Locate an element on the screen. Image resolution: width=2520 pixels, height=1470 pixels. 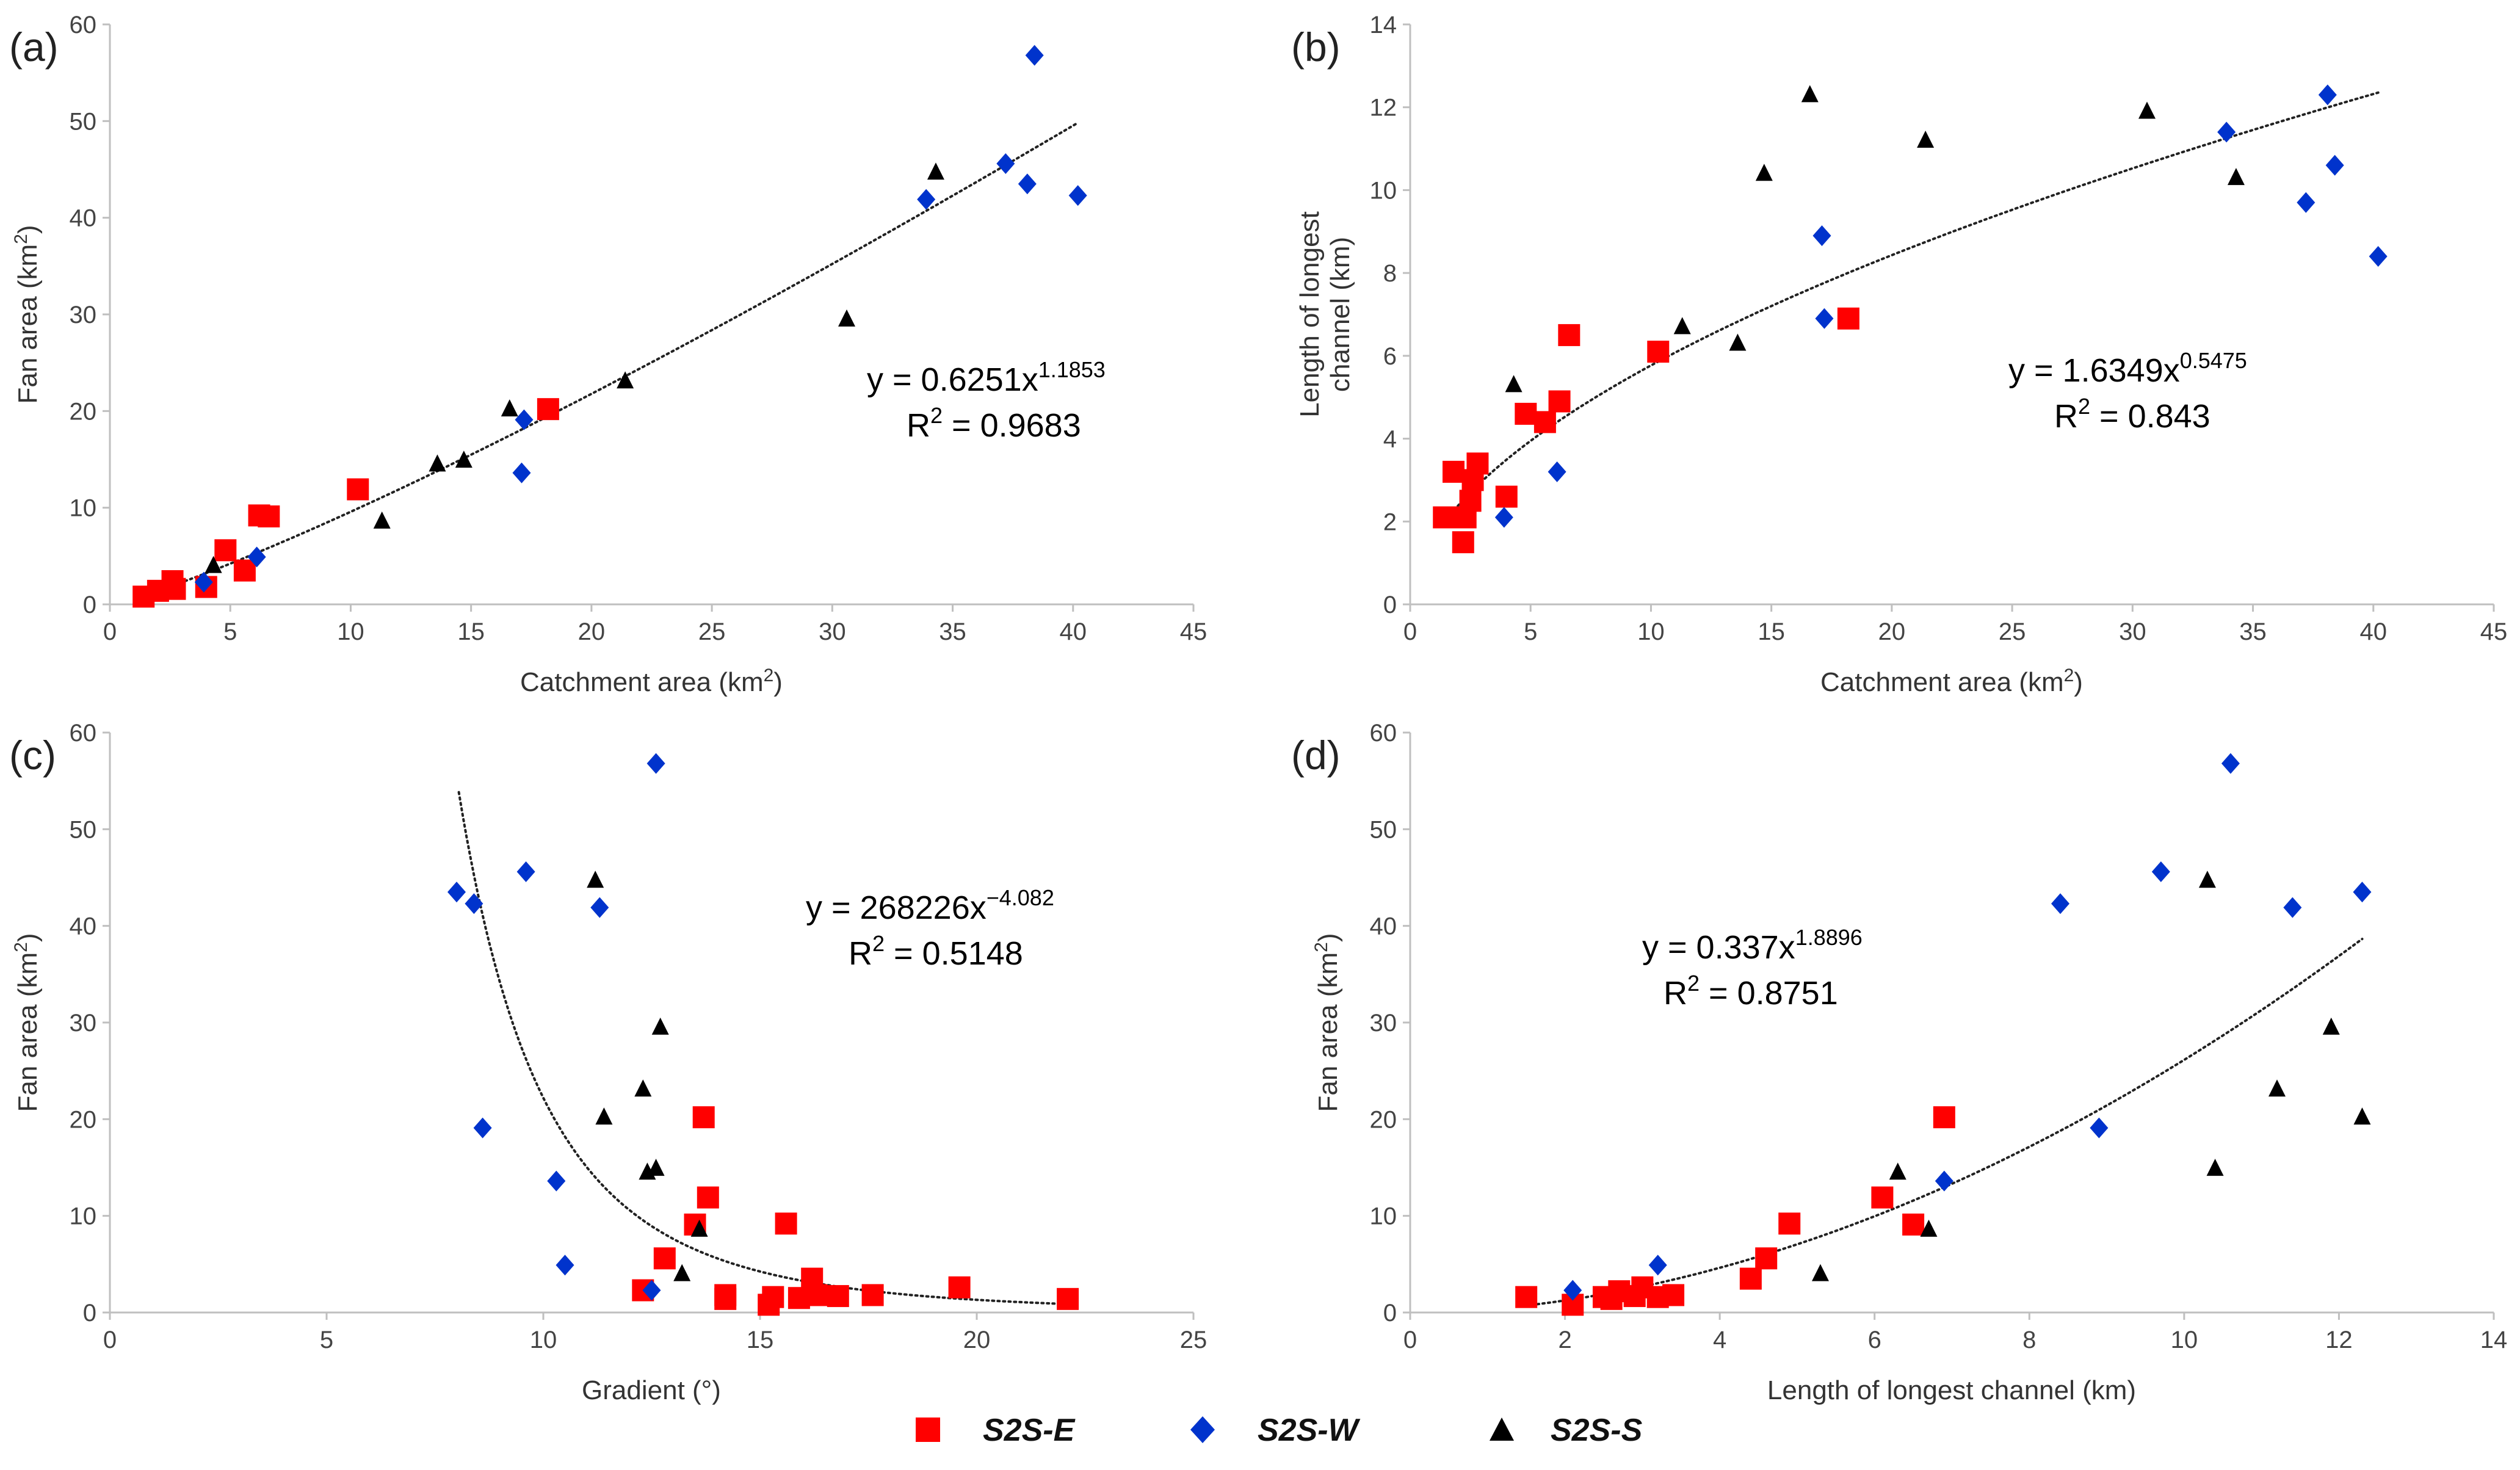
x-axis-label: Length of longest channel (km) is located at coordinates (1951, 1390).